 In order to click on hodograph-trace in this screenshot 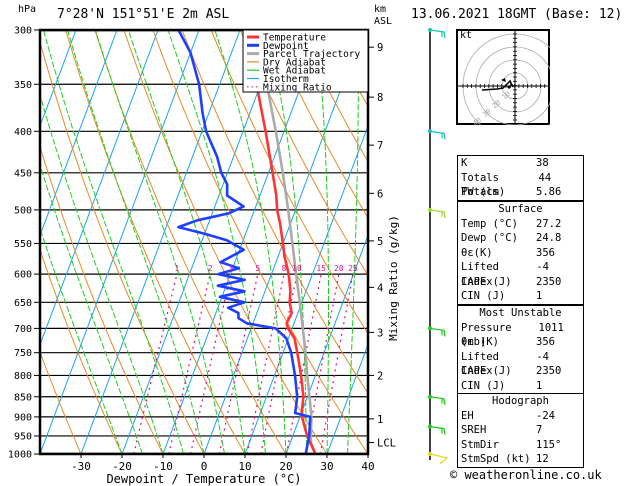, I will do `click(497, 85)`.